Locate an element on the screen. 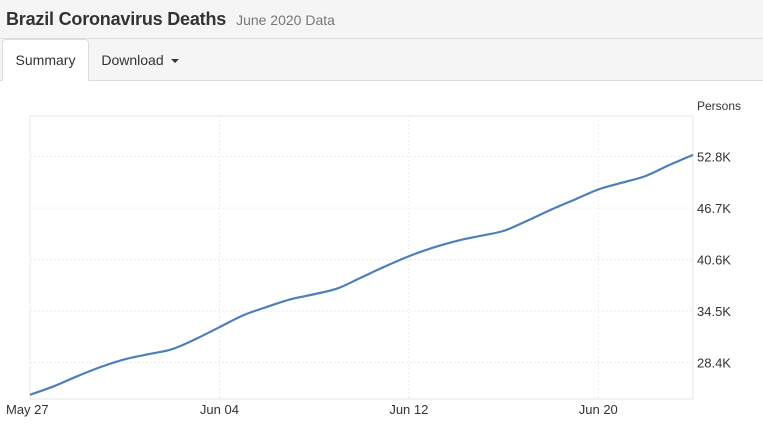  x-tick-label: Jun 20 is located at coordinates (598, 409).